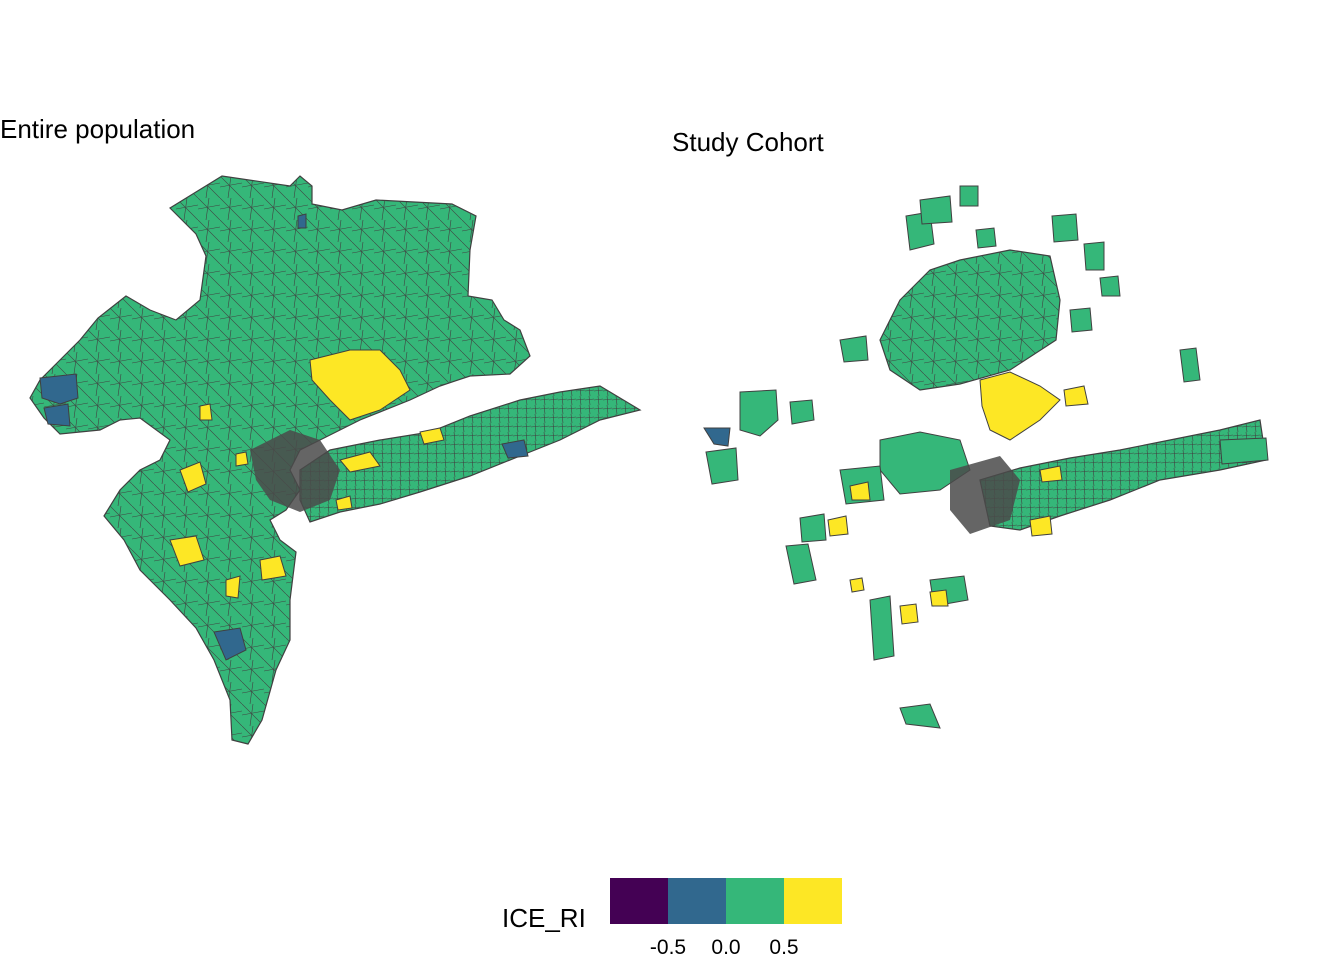 Image resolution: width=1344 pixels, height=960 pixels. I want to click on high-ice-areas, so click(307, 474).